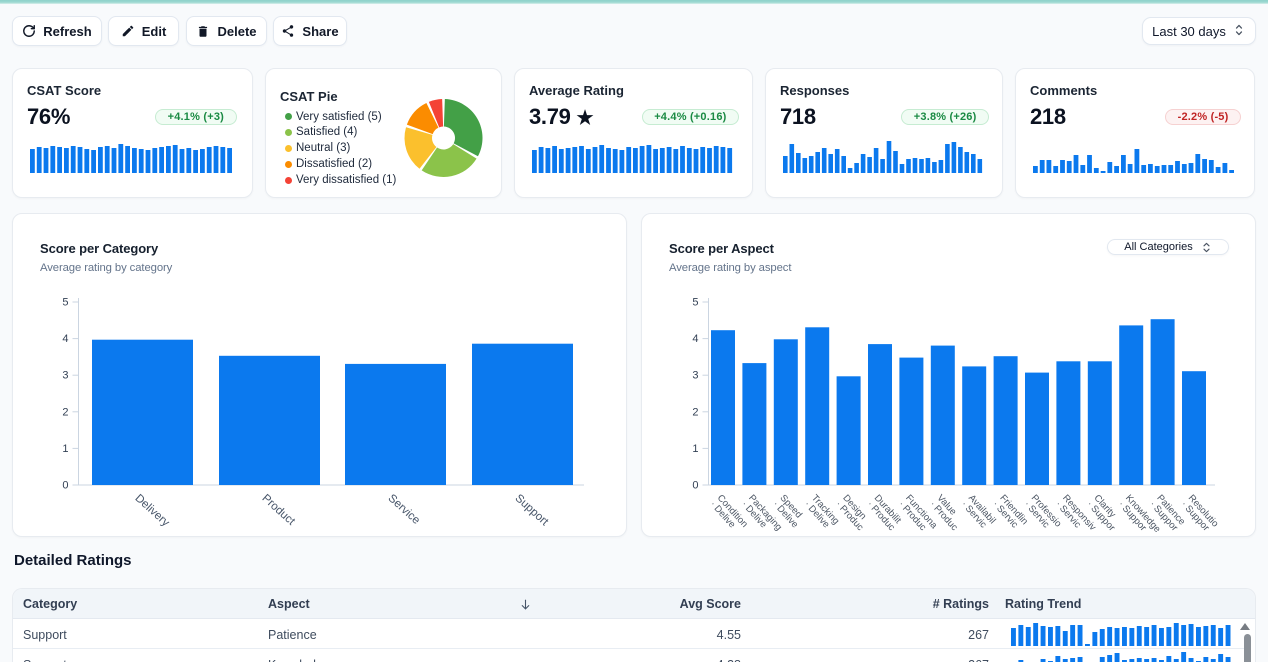 The image size is (1268, 662). I want to click on svg-text: Service, so click(403, 509).